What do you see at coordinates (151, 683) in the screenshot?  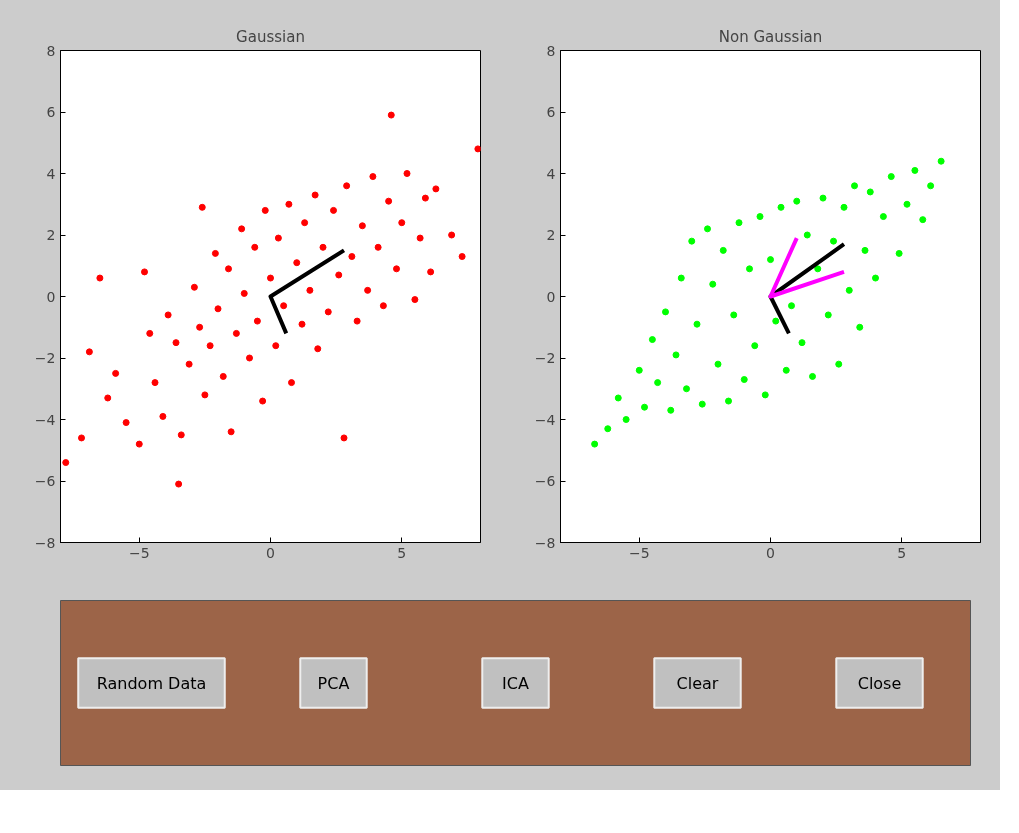 I see `text: Random Data` at bounding box center [151, 683].